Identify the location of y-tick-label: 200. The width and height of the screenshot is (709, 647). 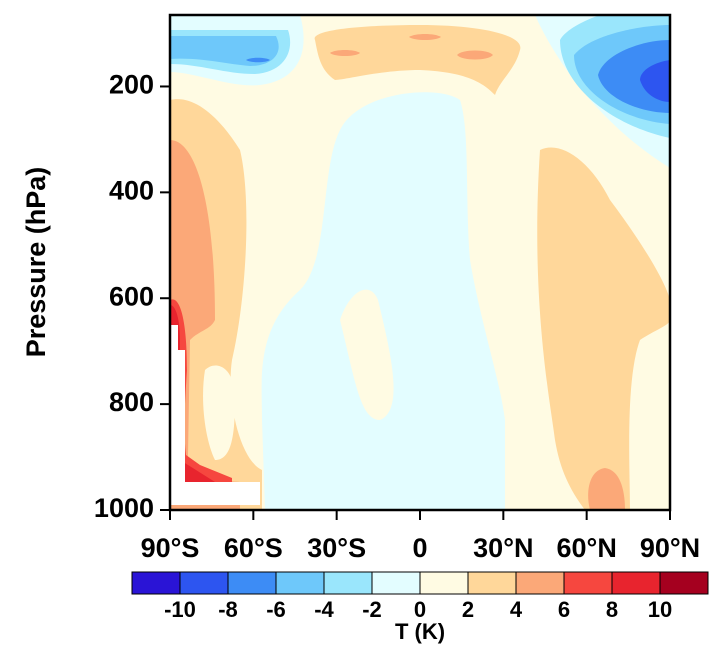
(131, 85).